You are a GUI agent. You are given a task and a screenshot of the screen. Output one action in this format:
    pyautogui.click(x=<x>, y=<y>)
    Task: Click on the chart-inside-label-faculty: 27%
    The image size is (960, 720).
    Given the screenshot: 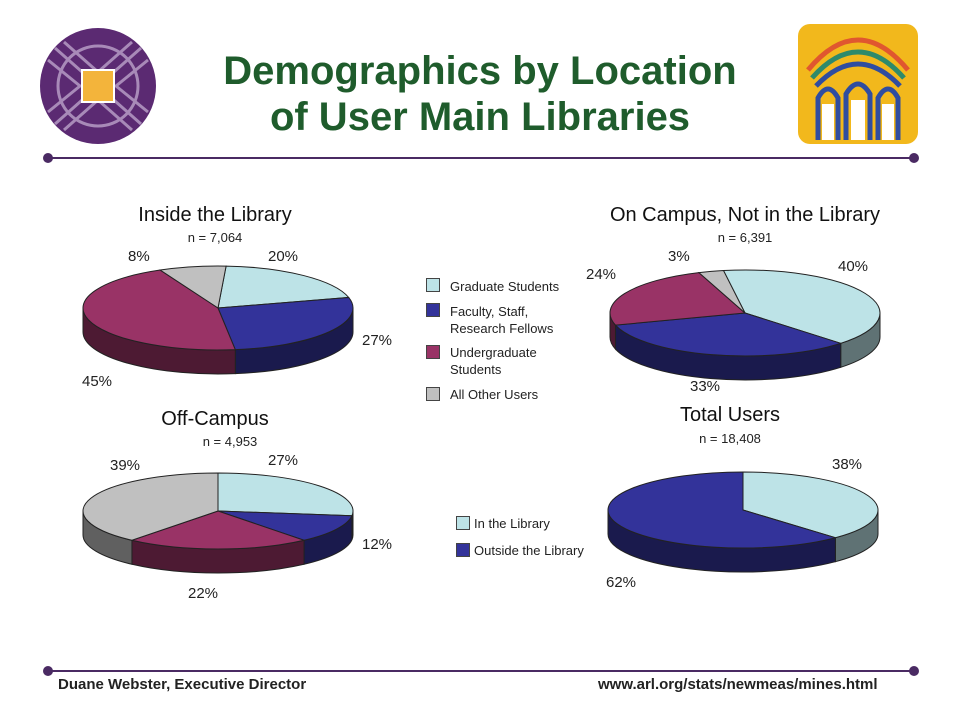 What is the action you would take?
    pyautogui.click(x=377, y=340)
    